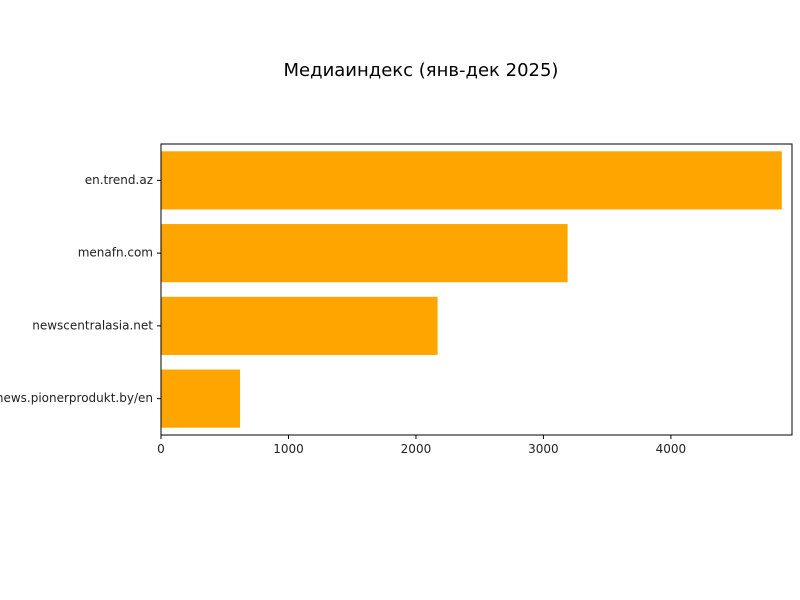 The width and height of the screenshot is (800, 600). What do you see at coordinates (76, 398) in the screenshot?
I see `y-tick-label: news.pionerprodukt.by/en` at bounding box center [76, 398].